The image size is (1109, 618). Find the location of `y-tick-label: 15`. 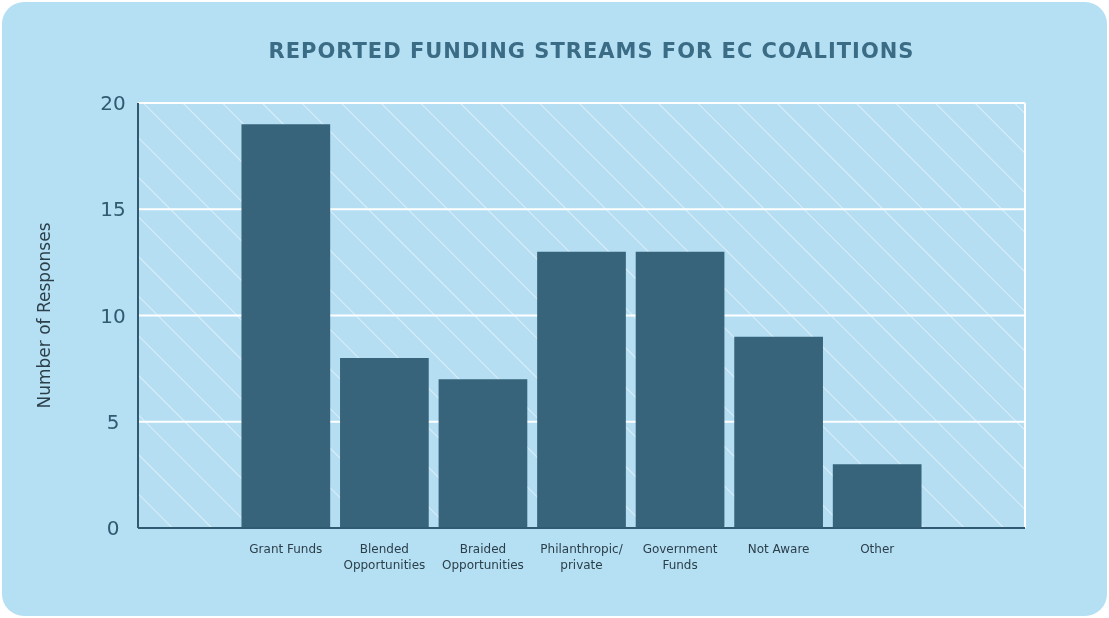

y-tick-label: 15 is located at coordinates (113, 209).